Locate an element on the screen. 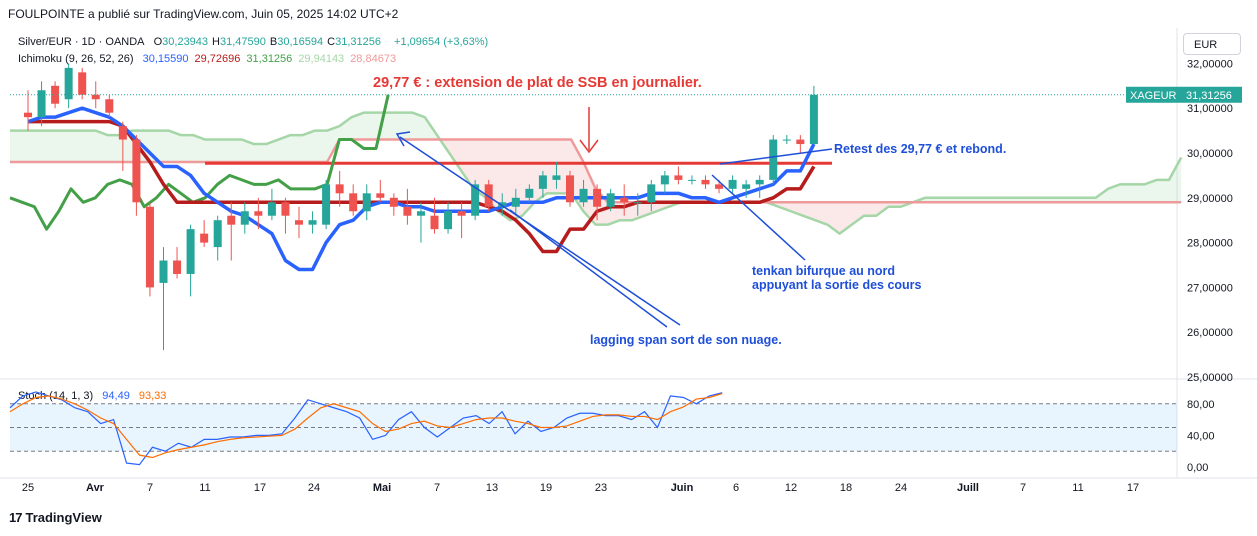  annotation-lagging: lagging span sort de son nuage. is located at coordinates (686, 340).